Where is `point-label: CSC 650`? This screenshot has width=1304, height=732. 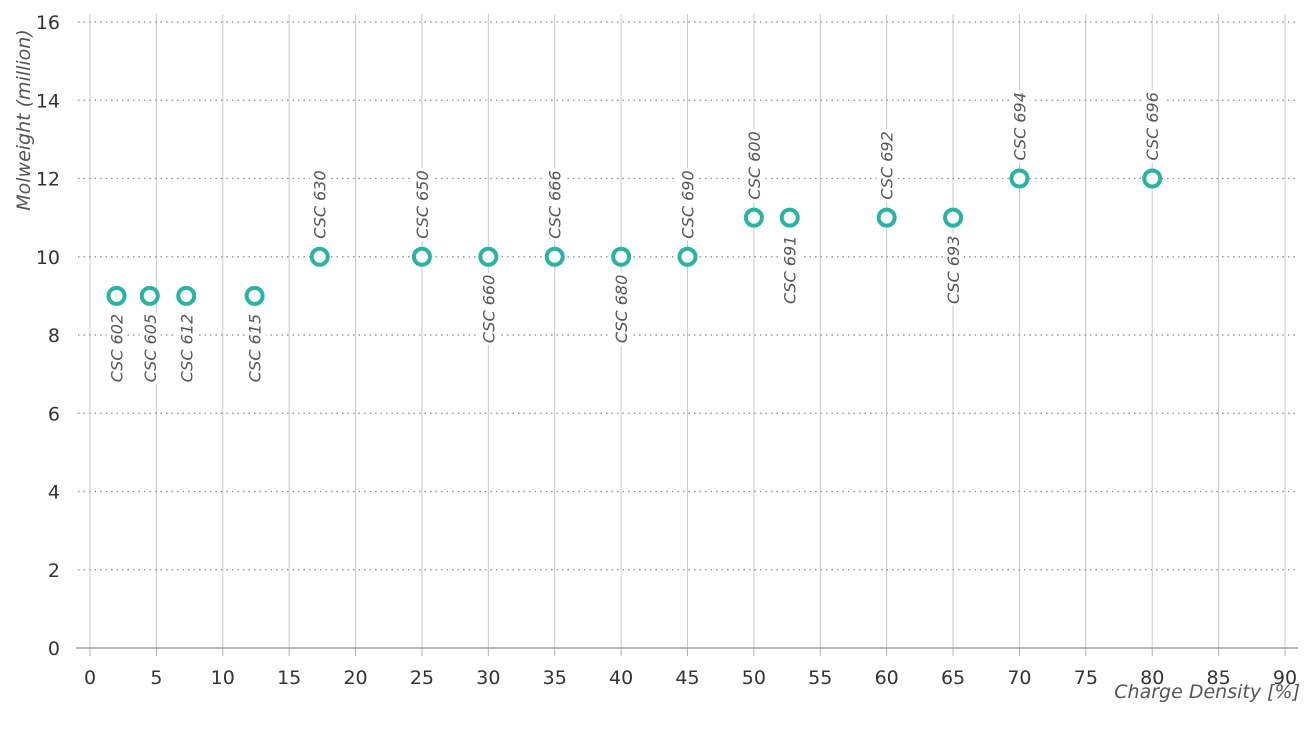 point-label: CSC 650 is located at coordinates (422, 204).